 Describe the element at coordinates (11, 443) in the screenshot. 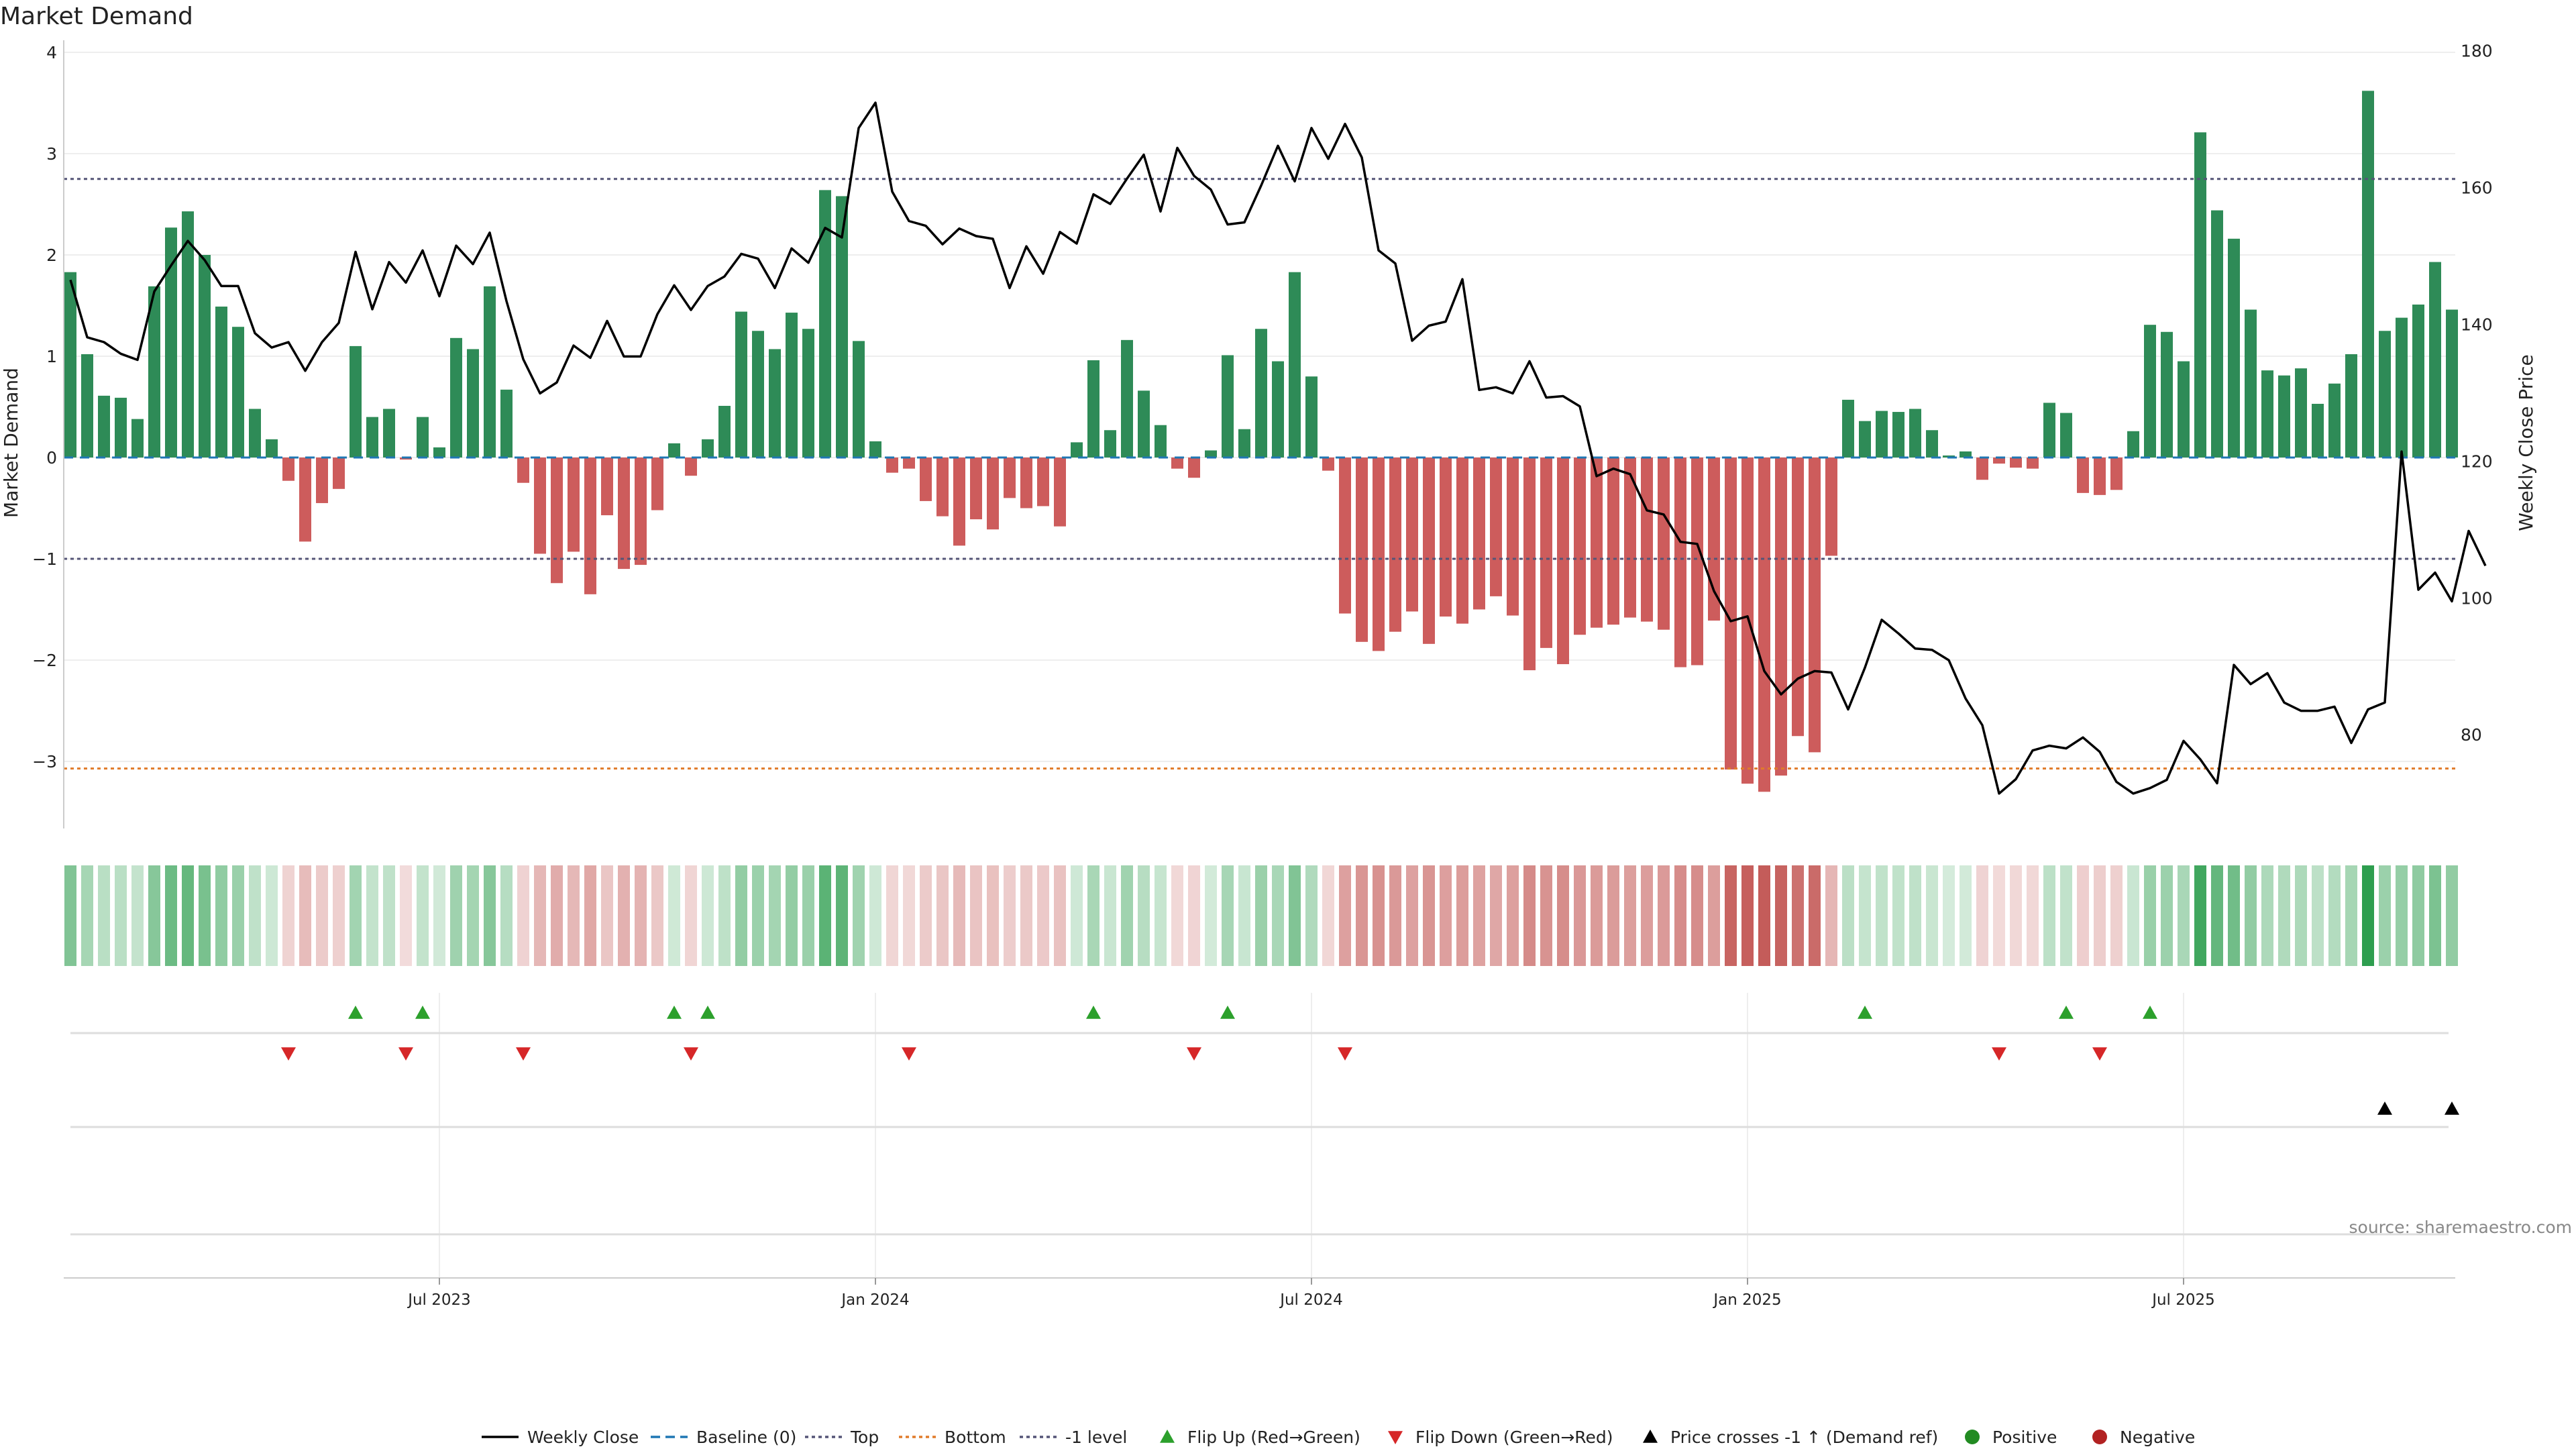

I see `y-axis-label: Market Demand` at that location.